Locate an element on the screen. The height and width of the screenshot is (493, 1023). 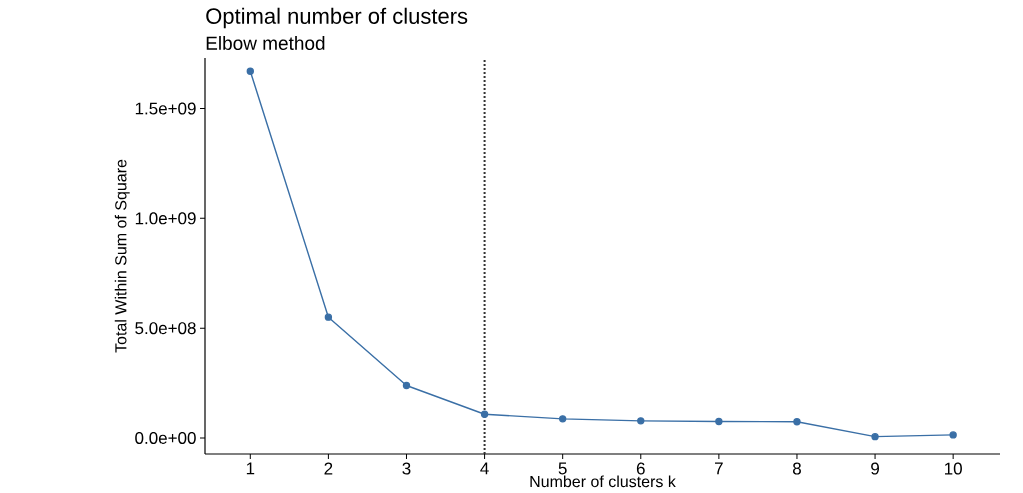
x-tick-label: 10 is located at coordinates (953, 468).